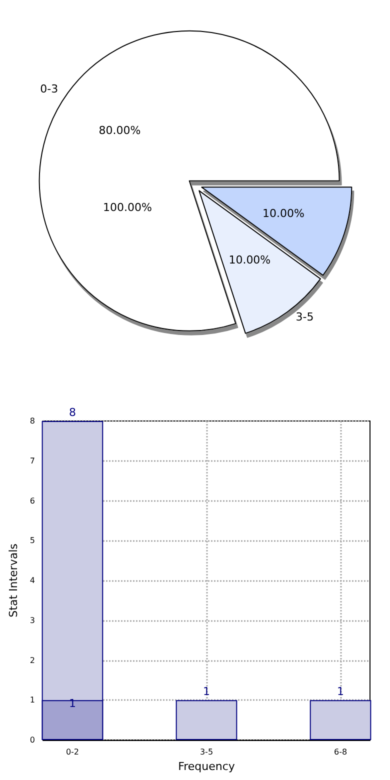 The height and width of the screenshot is (780, 390). What do you see at coordinates (32, 700) in the screenshot?
I see `y-tick-label: 1` at bounding box center [32, 700].